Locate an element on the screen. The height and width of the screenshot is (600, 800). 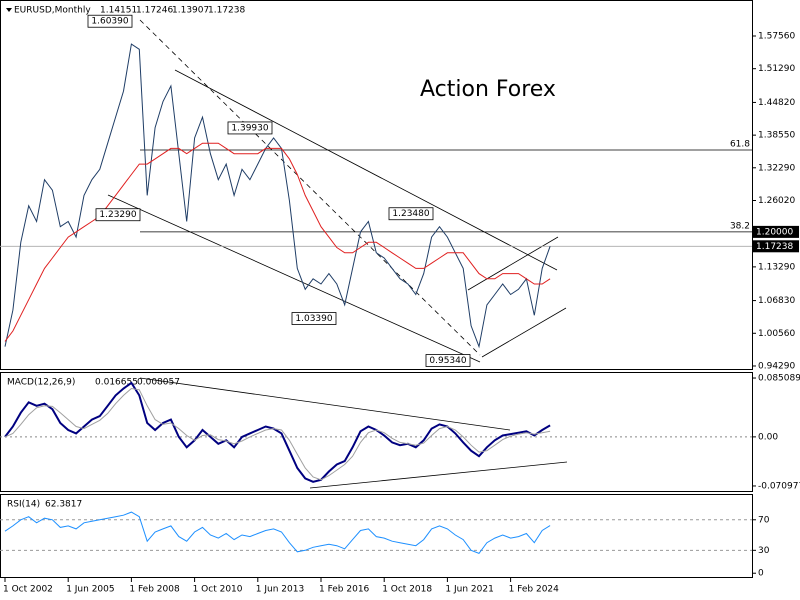
panel-frame is located at coordinates (376, 536).